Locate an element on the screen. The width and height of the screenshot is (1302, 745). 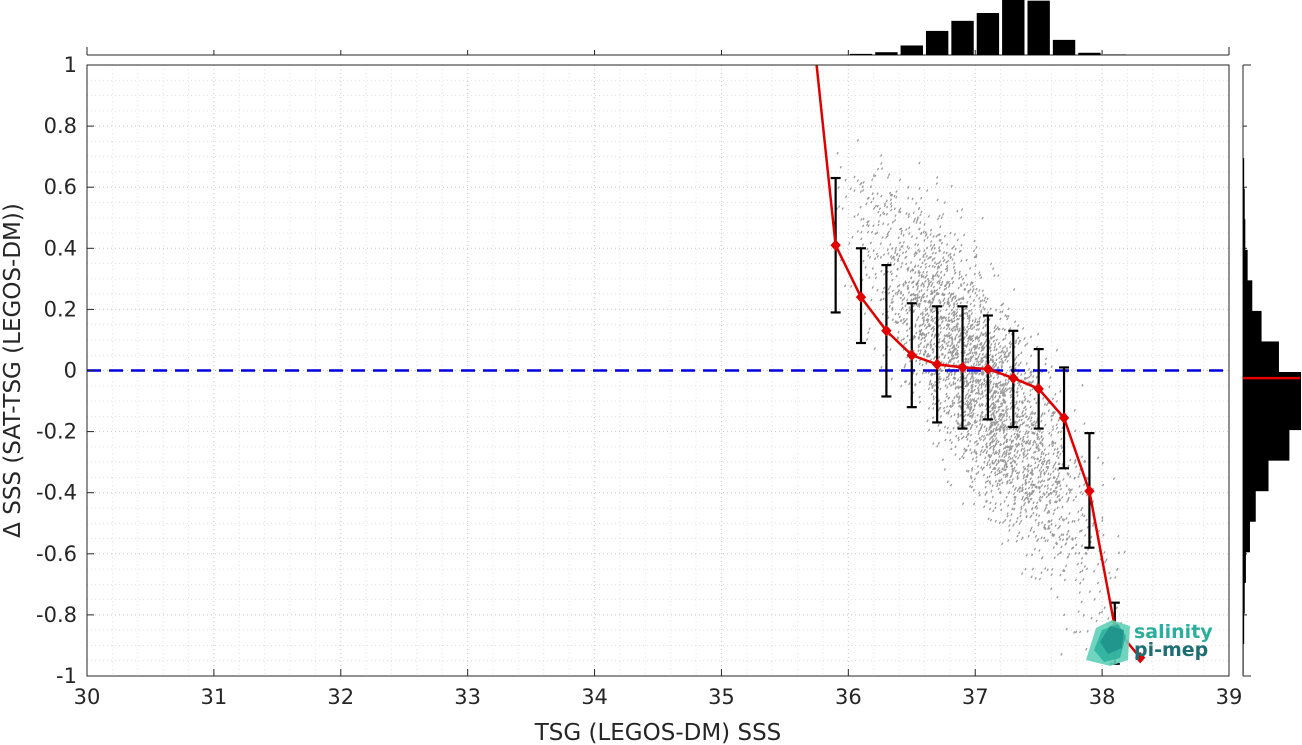
x-tick-label: 38 is located at coordinates (1102, 697).